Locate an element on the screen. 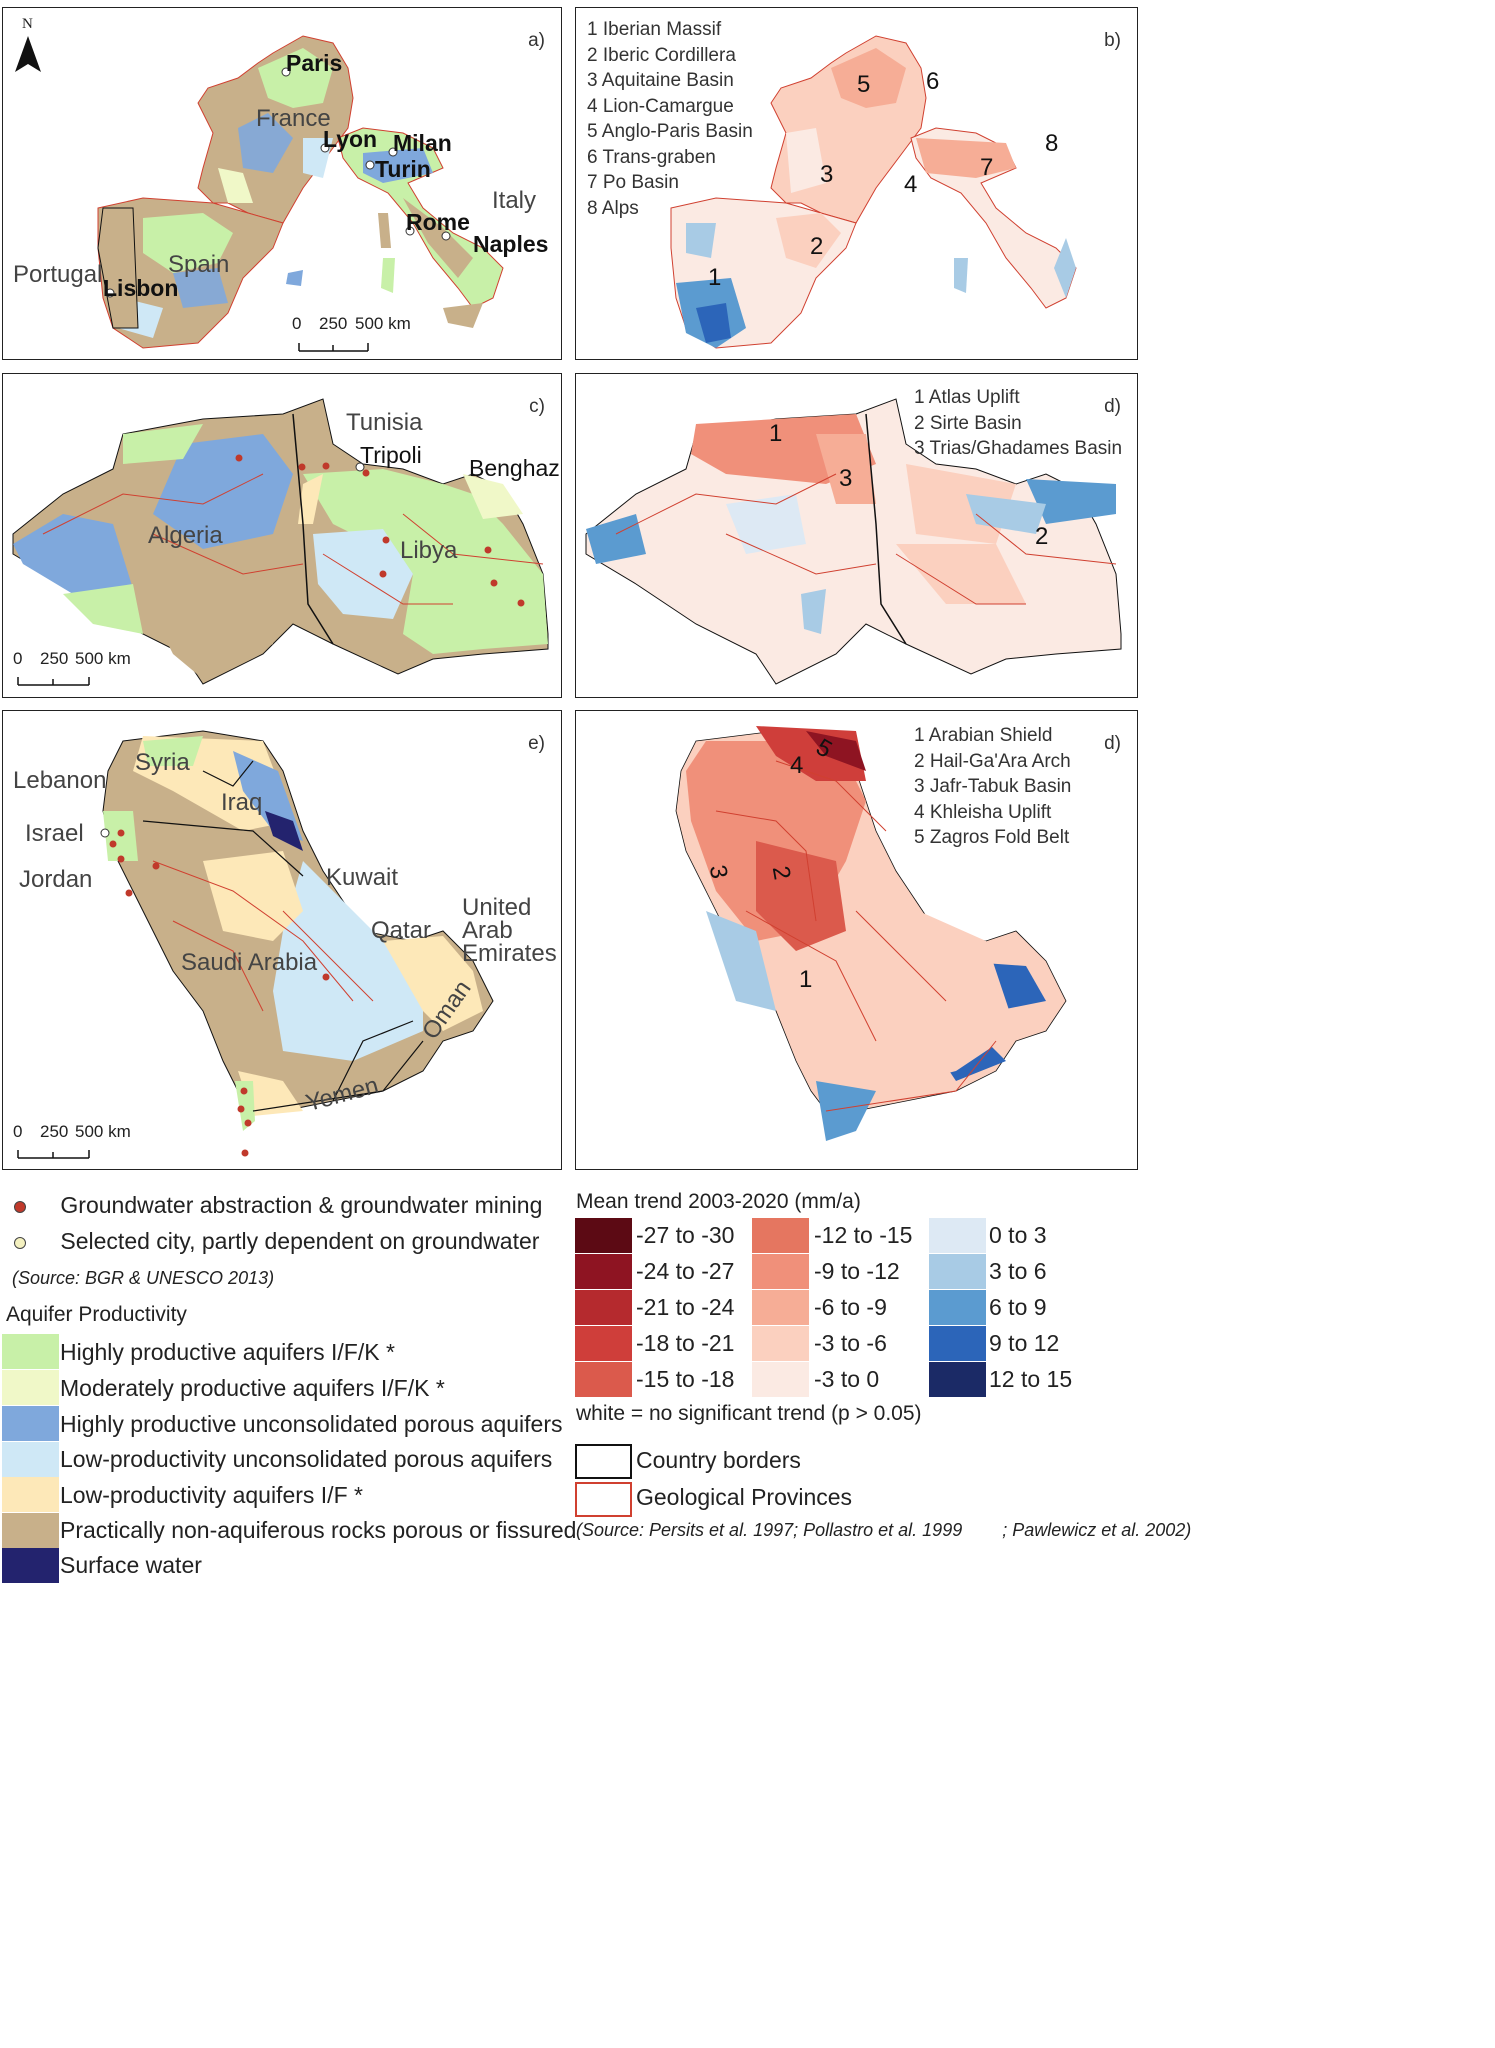  panel-a-label: a) is located at coordinates (536, 40).